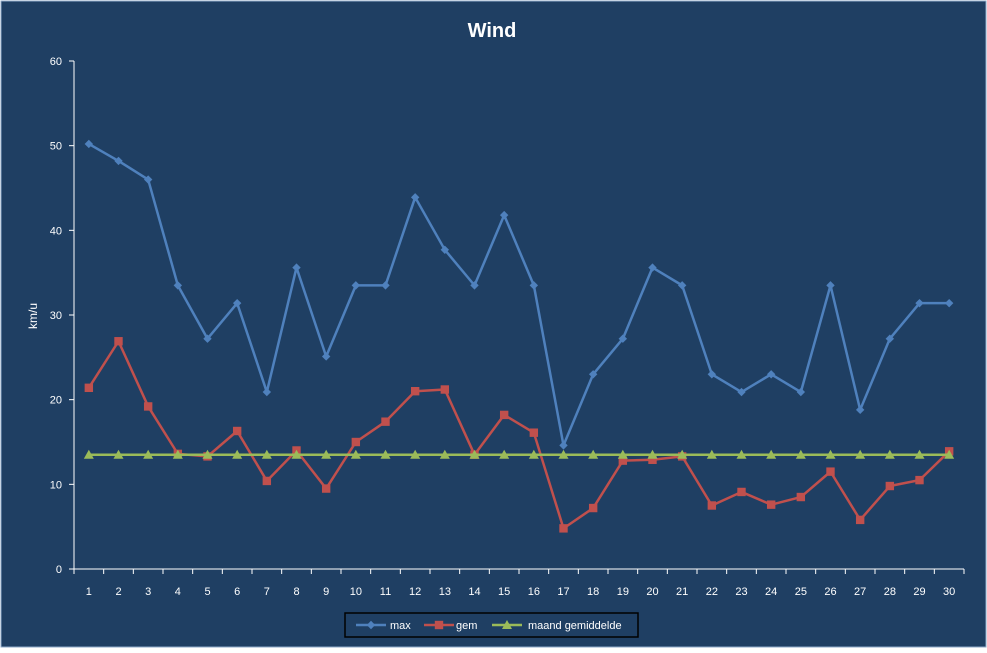 The image size is (987, 653). I want to click on x-tick-label: 14, so click(474, 592).